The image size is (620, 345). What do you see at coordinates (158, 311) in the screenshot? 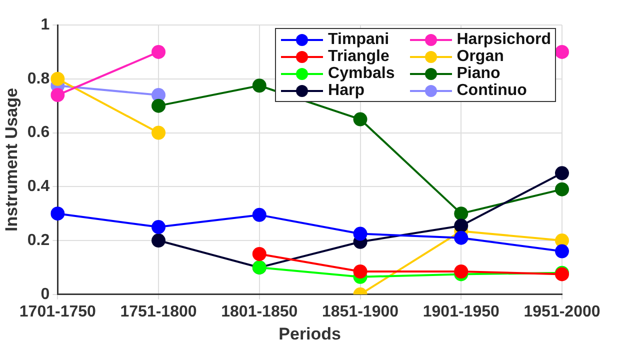
I see `x-tick-label: 1751-1800` at bounding box center [158, 311].